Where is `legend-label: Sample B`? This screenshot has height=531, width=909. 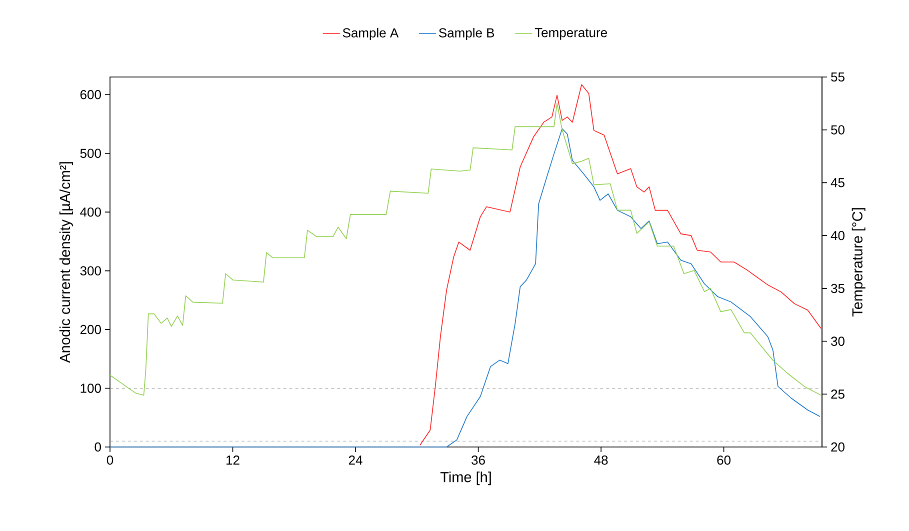 legend-label: Sample B is located at coordinates (466, 34).